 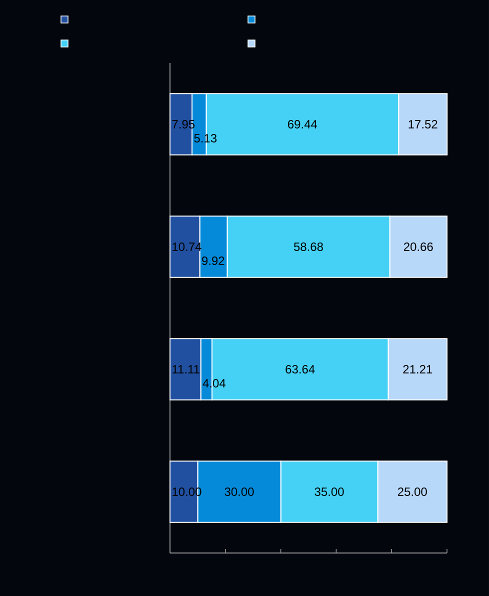 What do you see at coordinates (329, 492) in the screenshot?
I see `data-label: 35.00` at bounding box center [329, 492].